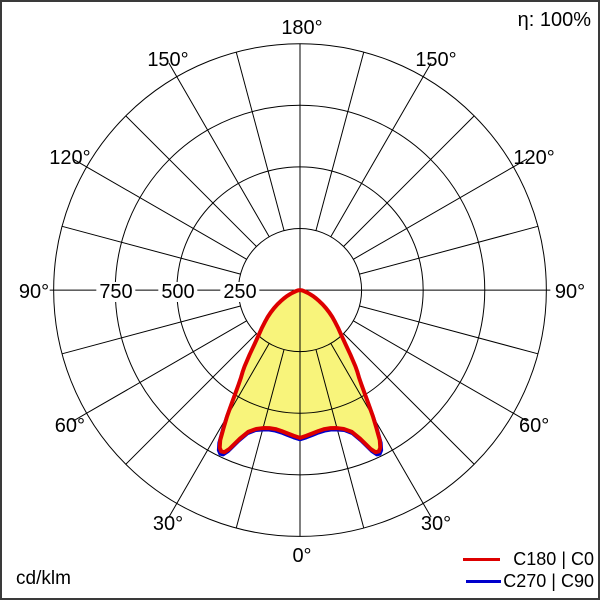 Image resolution: width=600 pixels, height=600 pixels. What do you see at coordinates (70, 158) in the screenshot?
I see `angle-label-120deg-left: 120°` at bounding box center [70, 158].